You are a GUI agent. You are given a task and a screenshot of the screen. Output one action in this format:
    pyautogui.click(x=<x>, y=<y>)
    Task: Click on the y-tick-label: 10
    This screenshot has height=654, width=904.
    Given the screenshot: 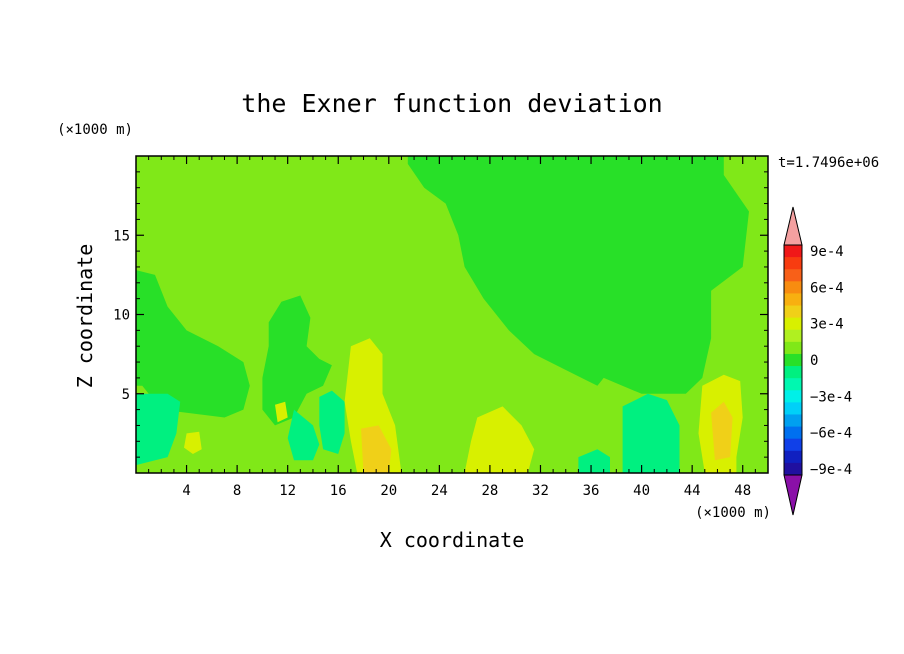 What is the action you would take?
    pyautogui.click(x=121, y=316)
    